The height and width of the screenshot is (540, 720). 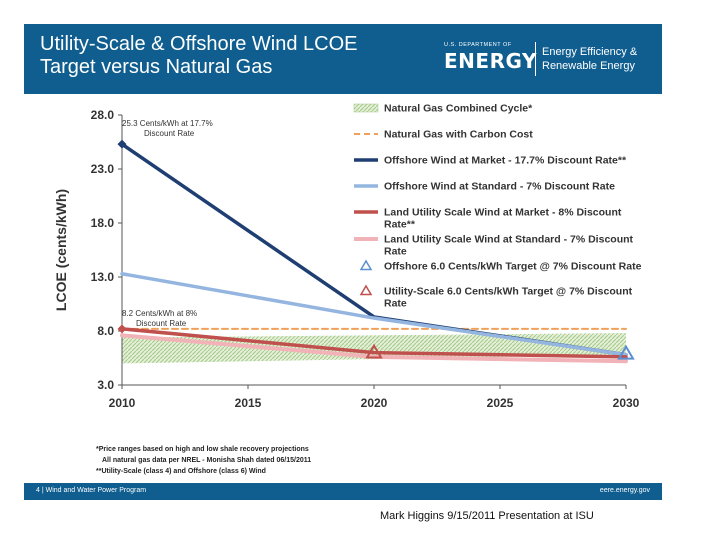 I want to click on footer-program: 4 | Wind and Water Power Program, so click(x=91, y=490).